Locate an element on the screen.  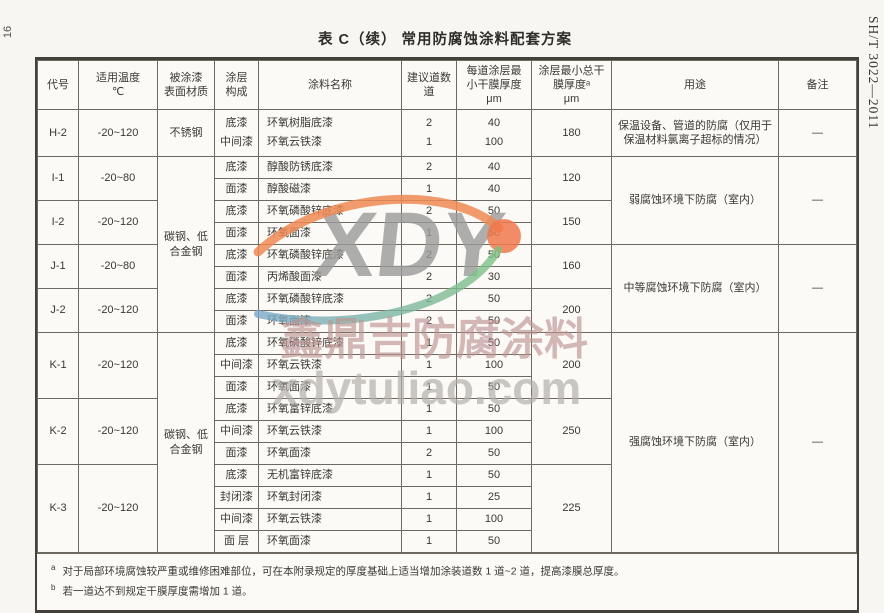
header-passes: 建议道数 道 is located at coordinates (429, 85).